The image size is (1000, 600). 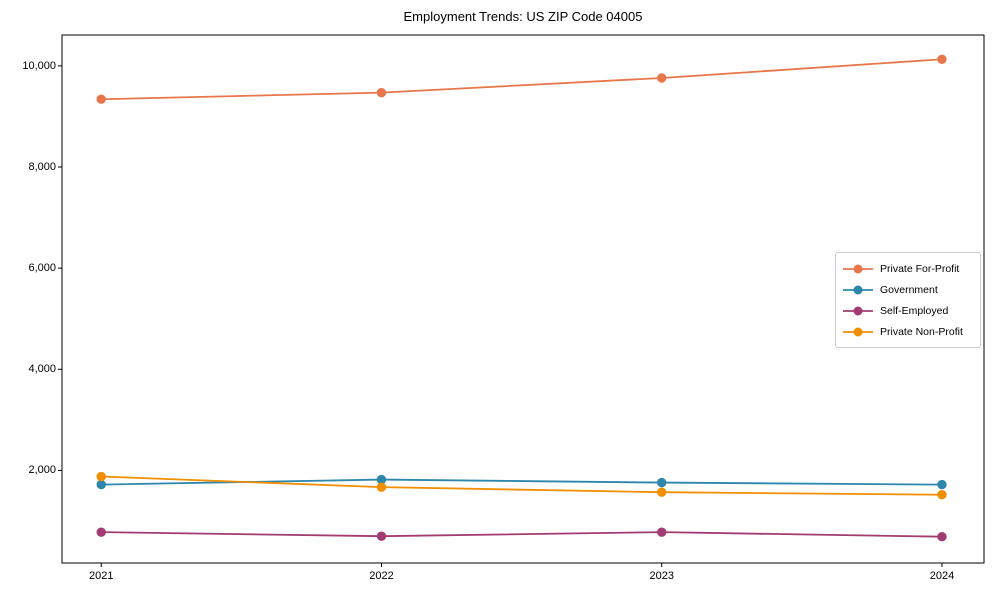 I want to click on legend-label: Private Non-Profit, so click(x=921, y=331).